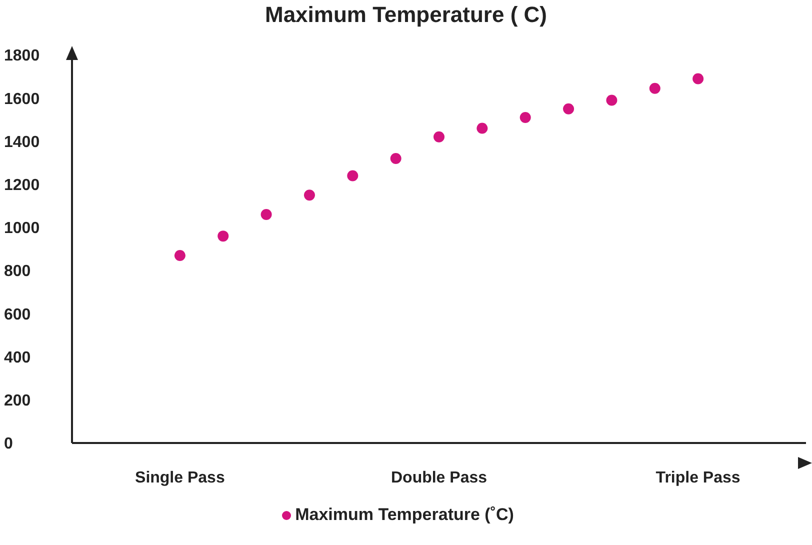 This screenshot has width=812, height=545. Describe the element at coordinates (698, 477) in the screenshot. I see `x-tick-label: Triple Pass` at that location.